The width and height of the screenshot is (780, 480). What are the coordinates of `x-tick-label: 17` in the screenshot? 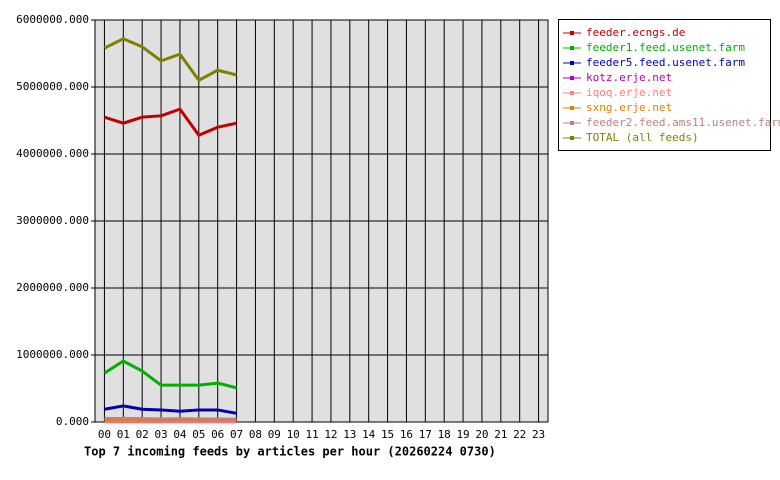 It's located at (425, 434).